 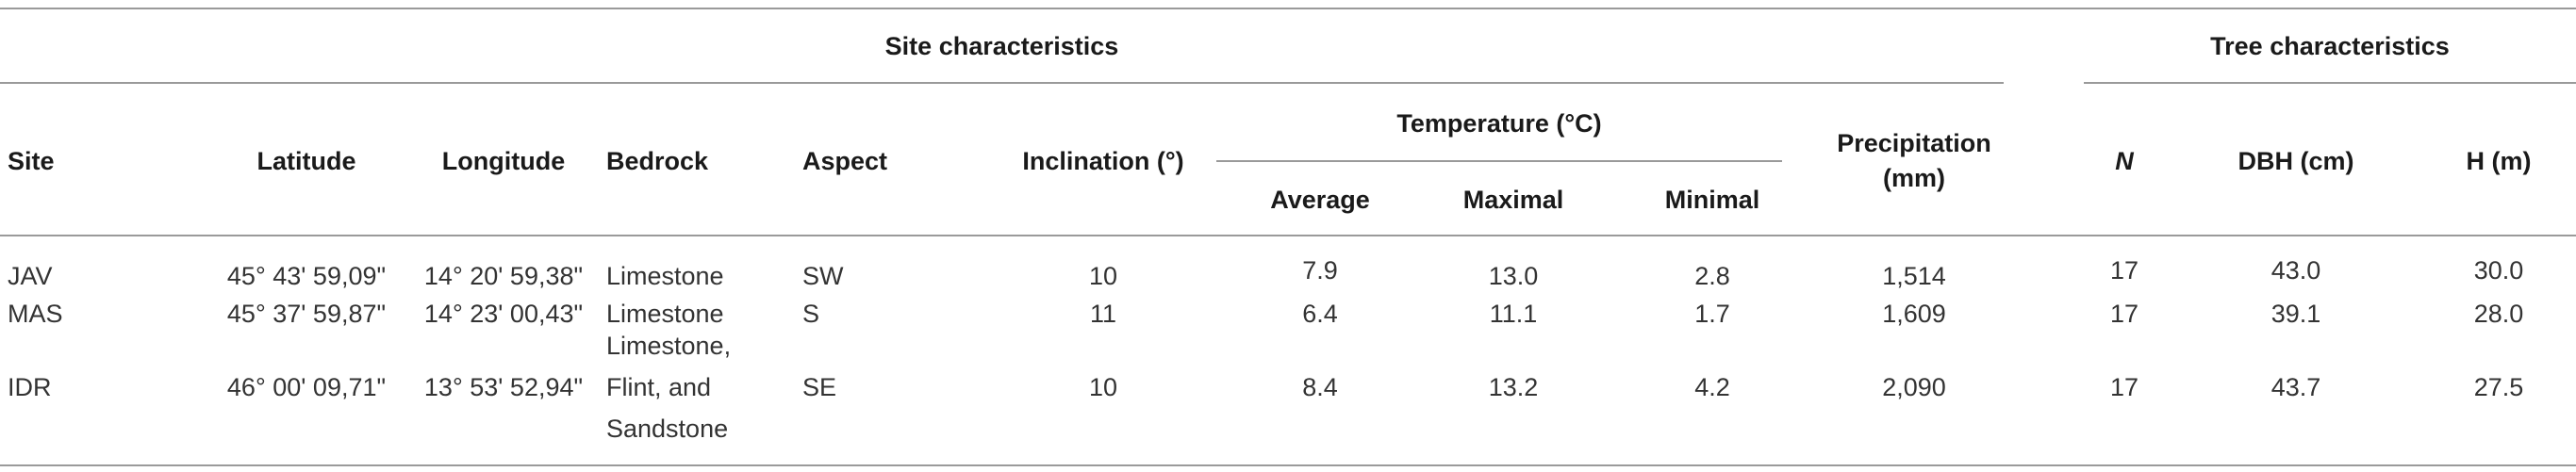 I want to click on cell-inclination: 11, so click(x=1103, y=314).